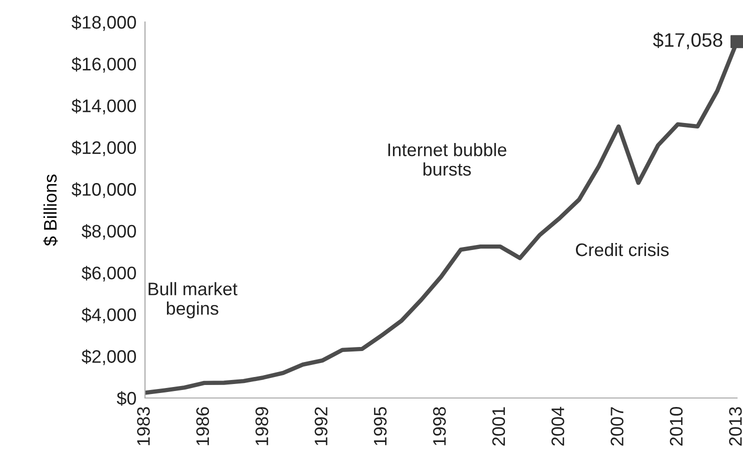 The image size is (743, 455). What do you see at coordinates (109, 316) in the screenshot?
I see `y-tick-label: $4,000` at bounding box center [109, 316].